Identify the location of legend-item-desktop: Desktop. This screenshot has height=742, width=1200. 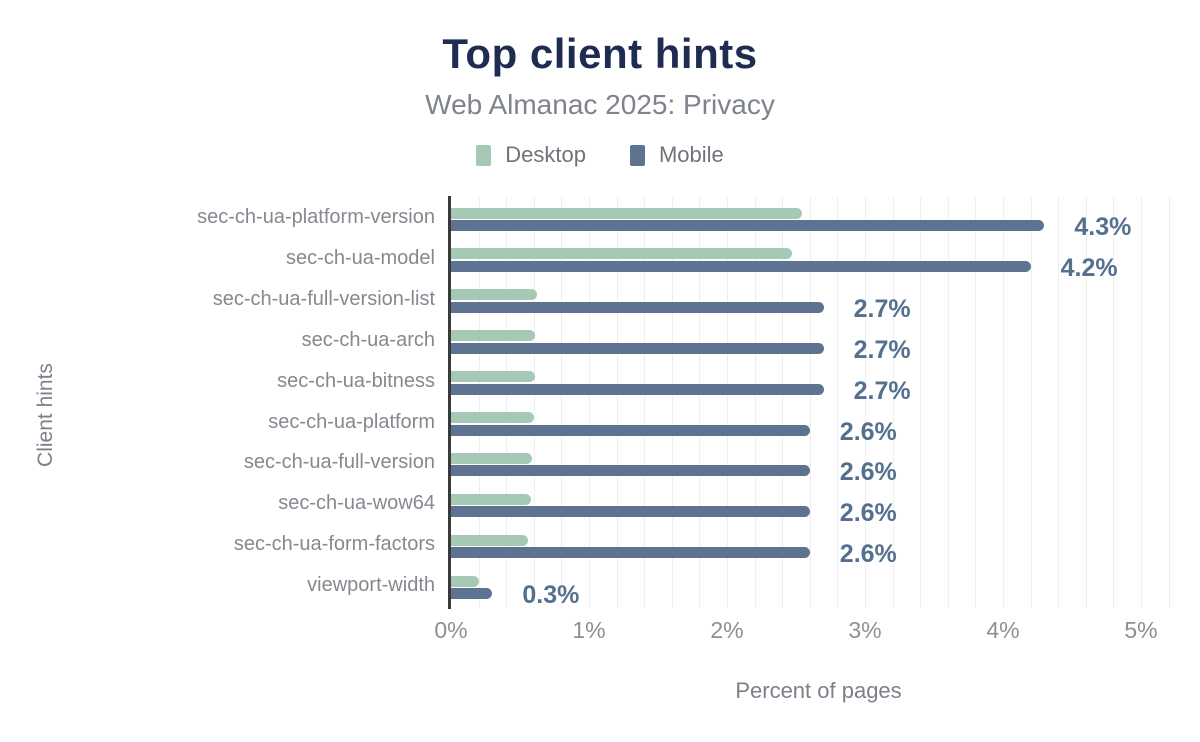
(531, 155).